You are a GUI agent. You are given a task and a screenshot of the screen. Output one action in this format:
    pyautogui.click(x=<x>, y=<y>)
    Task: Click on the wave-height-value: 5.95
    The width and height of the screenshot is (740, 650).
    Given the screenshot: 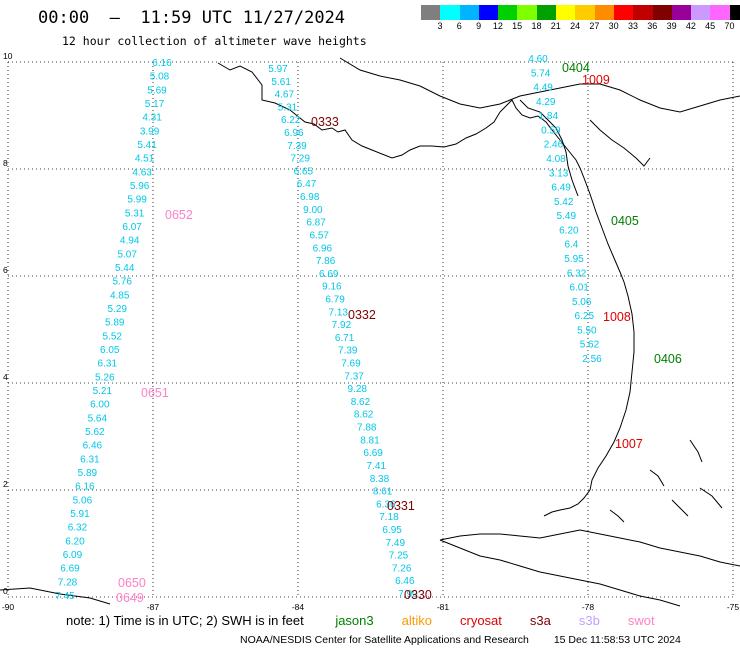 What is the action you would take?
    pyautogui.click(x=574, y=259)
    